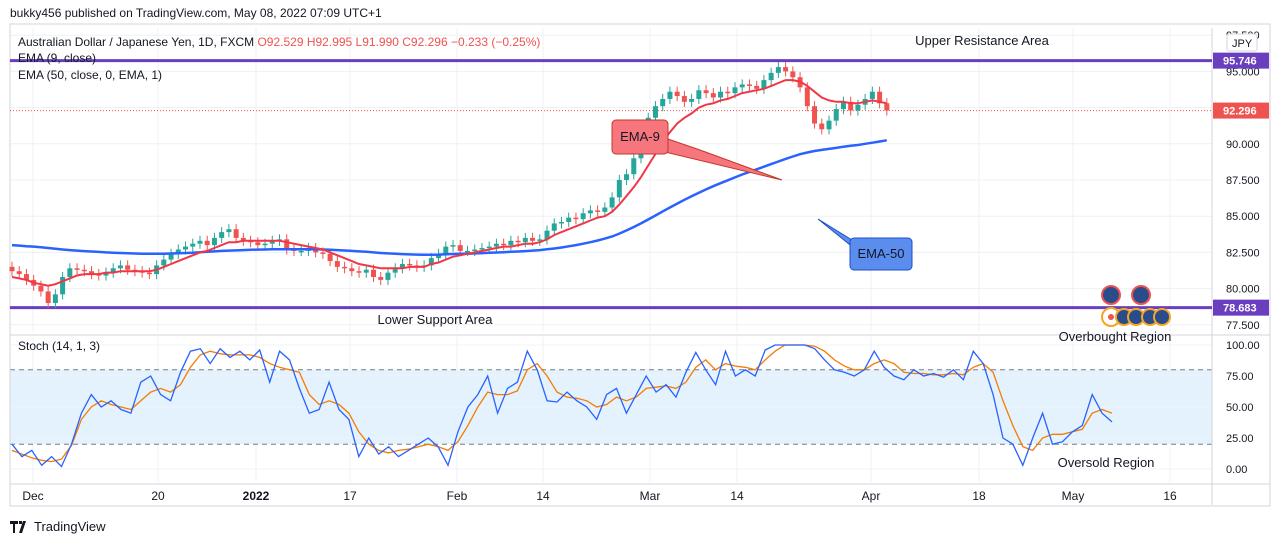 The image size is (1280, 546). Describe the element at coordinates (256, 496) in the screenshot. I see `time-tick-label: 2022` at that location.